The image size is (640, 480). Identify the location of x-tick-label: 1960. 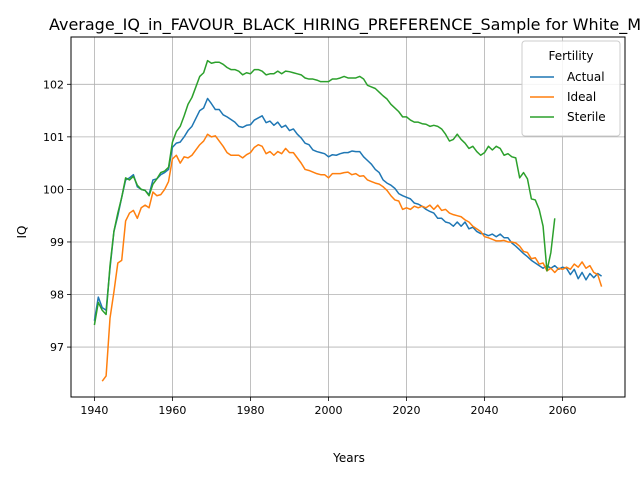
(172, 410).